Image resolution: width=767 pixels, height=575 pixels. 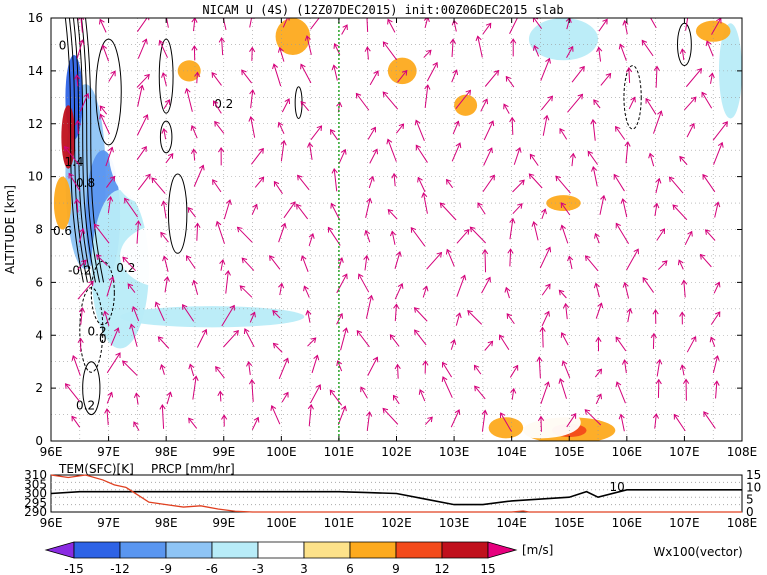 I want to click on x-tick-label: 104E, so click(x=511, y=452).